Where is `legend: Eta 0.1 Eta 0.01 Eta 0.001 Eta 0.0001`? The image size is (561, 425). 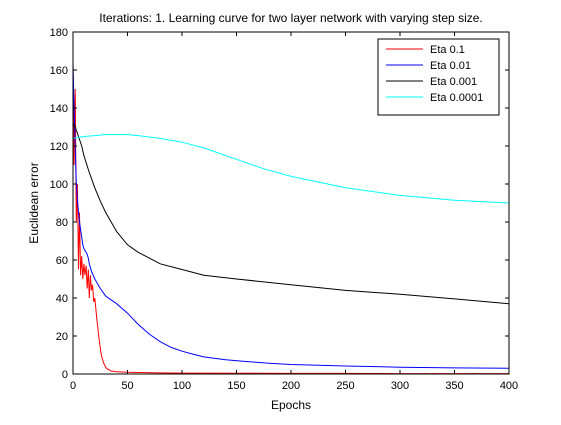 legend: Eta 0.1 Eta 0.01 Eta 0.001 Eta 0.0001 is located at coordinates (438, 77).